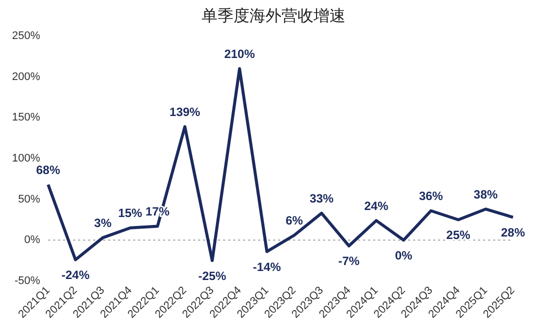 This screenshot has width=547, height=326. I want to click on y-tick-label: 150%, so click(26, 118).